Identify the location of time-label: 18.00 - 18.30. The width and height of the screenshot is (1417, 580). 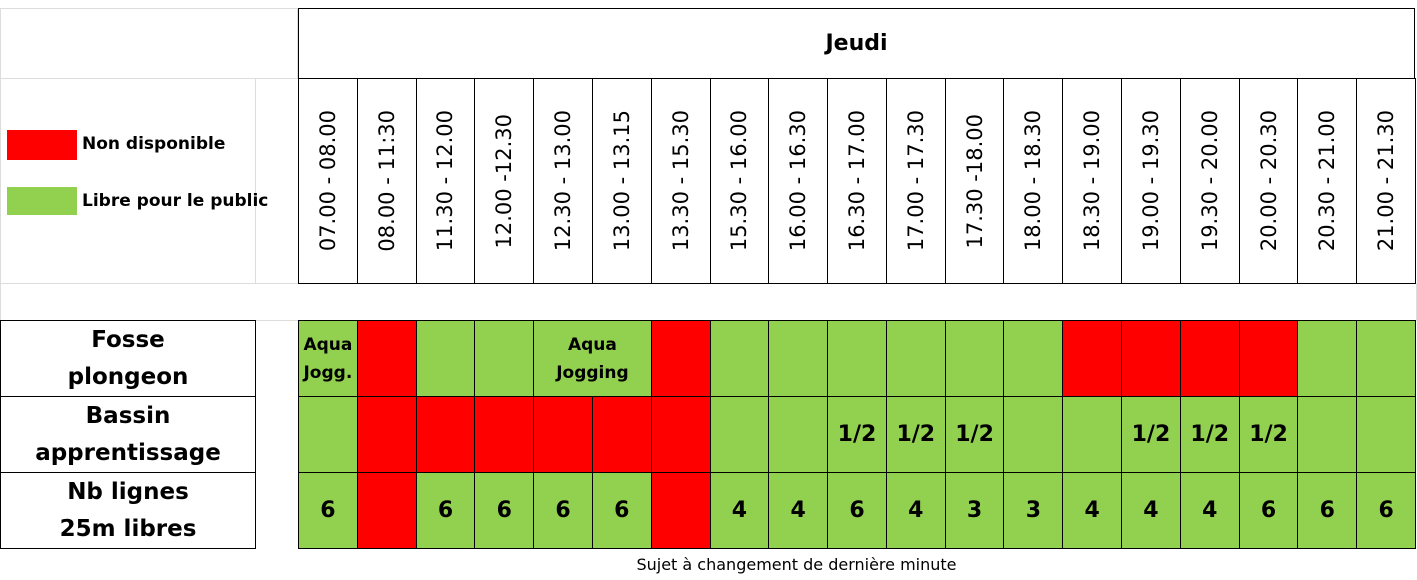
(1033, 181).